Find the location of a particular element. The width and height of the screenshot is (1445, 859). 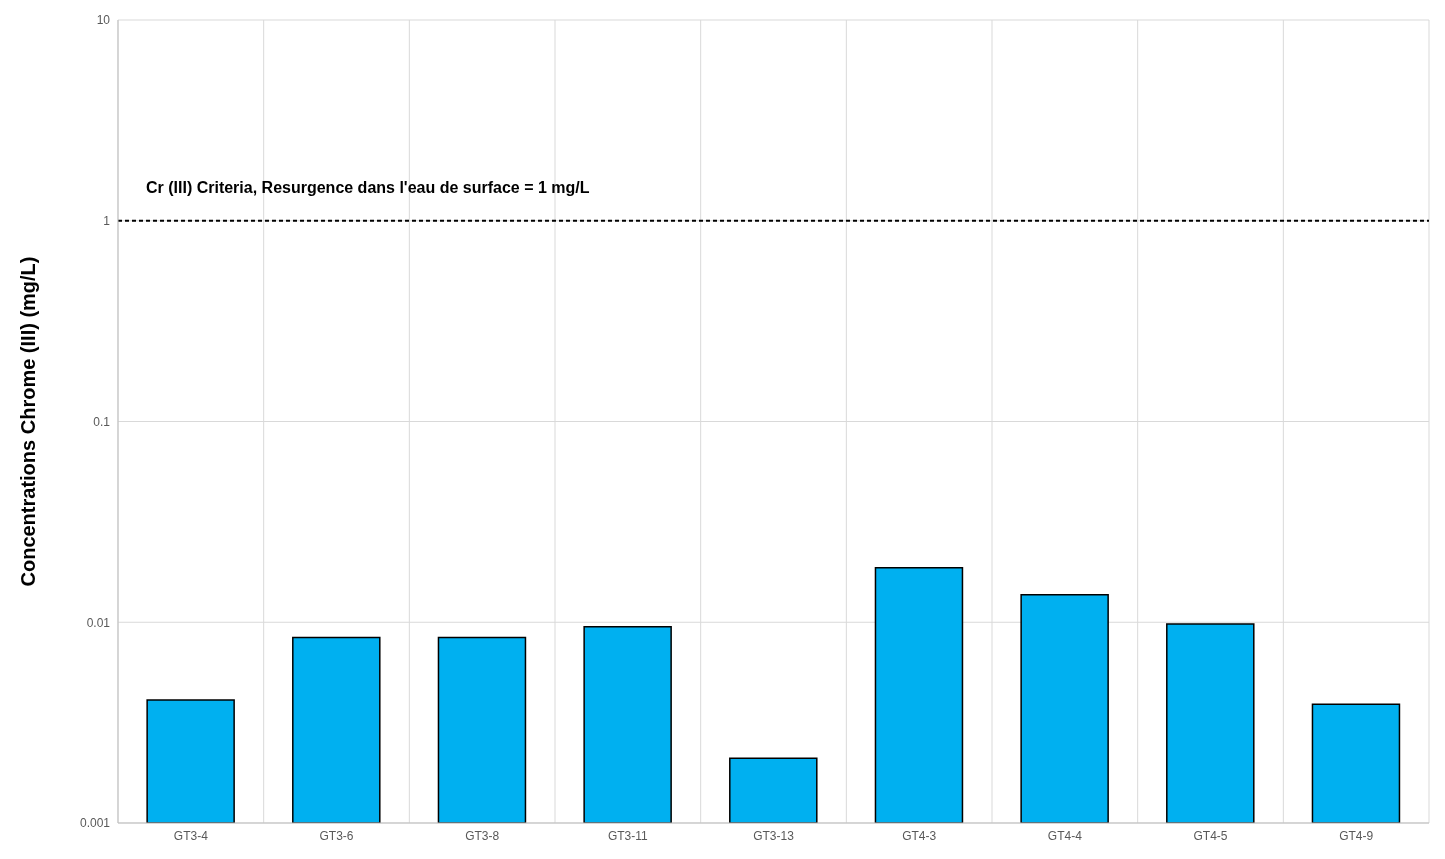

y-axis-title: Concentrations Chrome (III) (mg/L) is located at coordinates (28, 421).